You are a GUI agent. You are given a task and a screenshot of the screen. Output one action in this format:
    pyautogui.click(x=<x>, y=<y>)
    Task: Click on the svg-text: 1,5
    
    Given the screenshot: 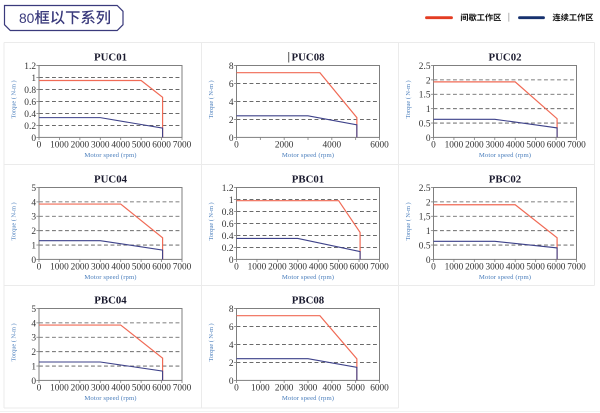 What is the action you would take?
    pyautogui.click(x=425, y=218)
    